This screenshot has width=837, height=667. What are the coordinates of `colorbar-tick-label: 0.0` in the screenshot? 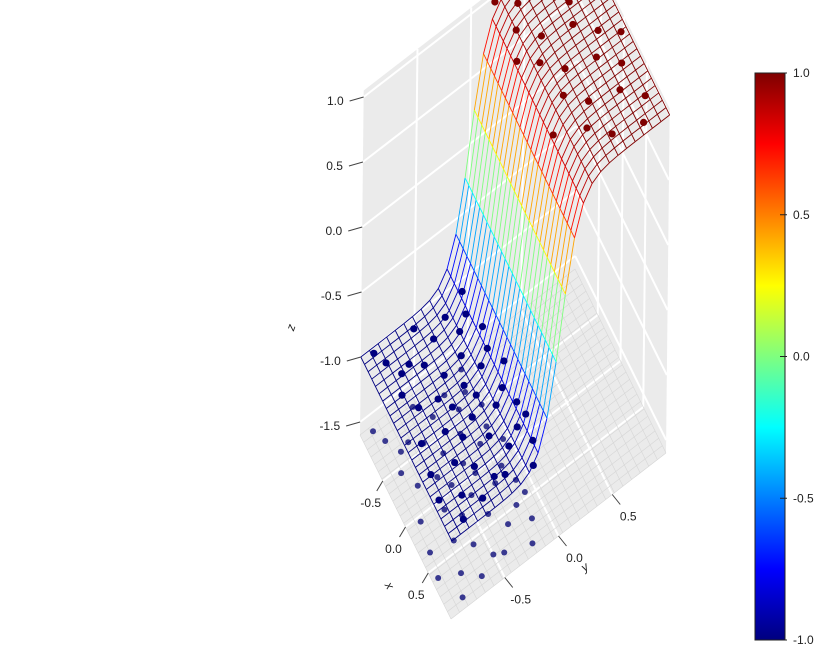 It's located at (801, 357).